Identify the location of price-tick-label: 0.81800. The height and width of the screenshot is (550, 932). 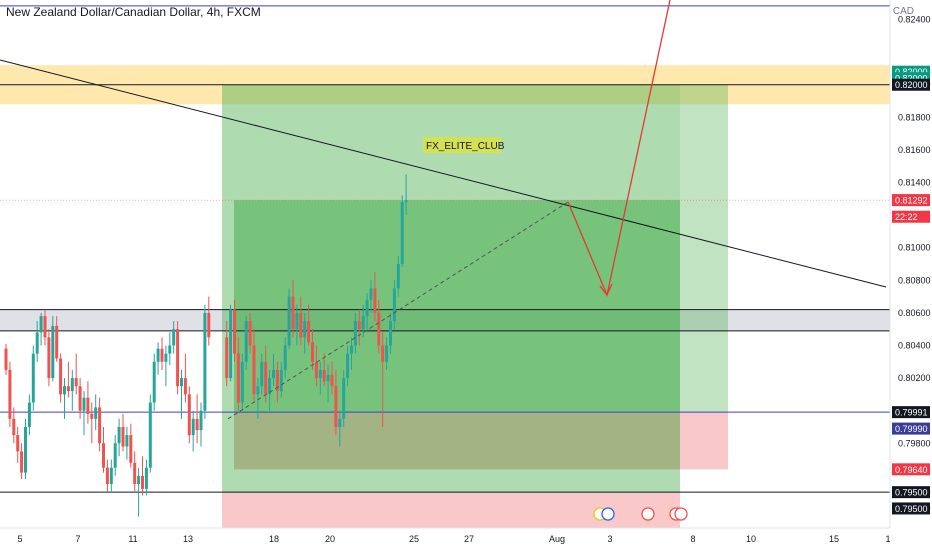
(914, 117).